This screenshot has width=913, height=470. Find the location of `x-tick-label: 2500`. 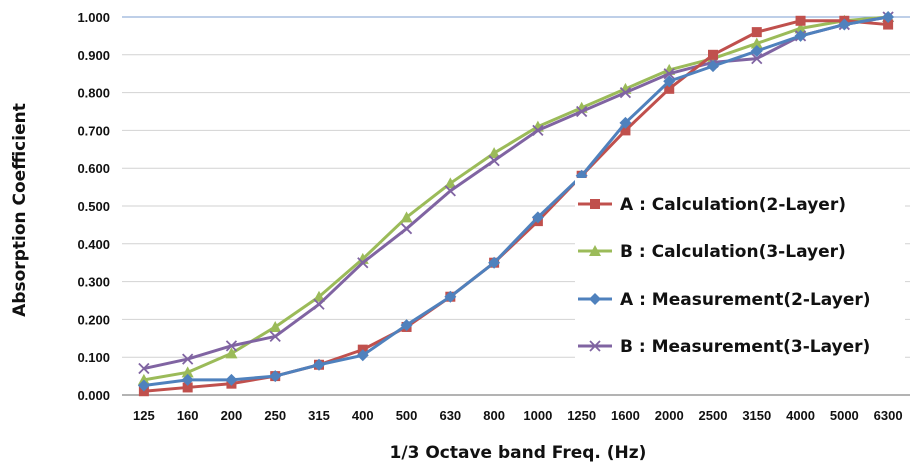

x-tick-label: 2500 is located at coordinates (713, 415).